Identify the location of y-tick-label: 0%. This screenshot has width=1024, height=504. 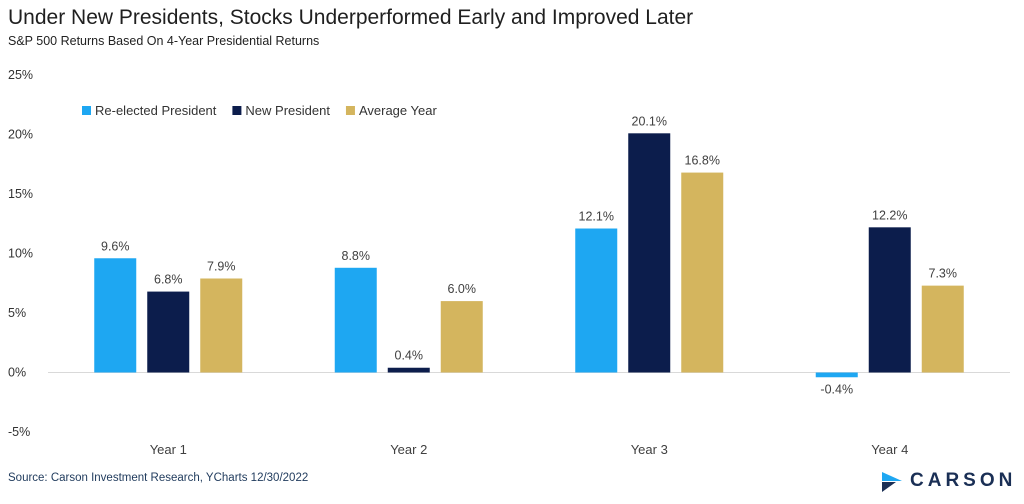
(17, 373).